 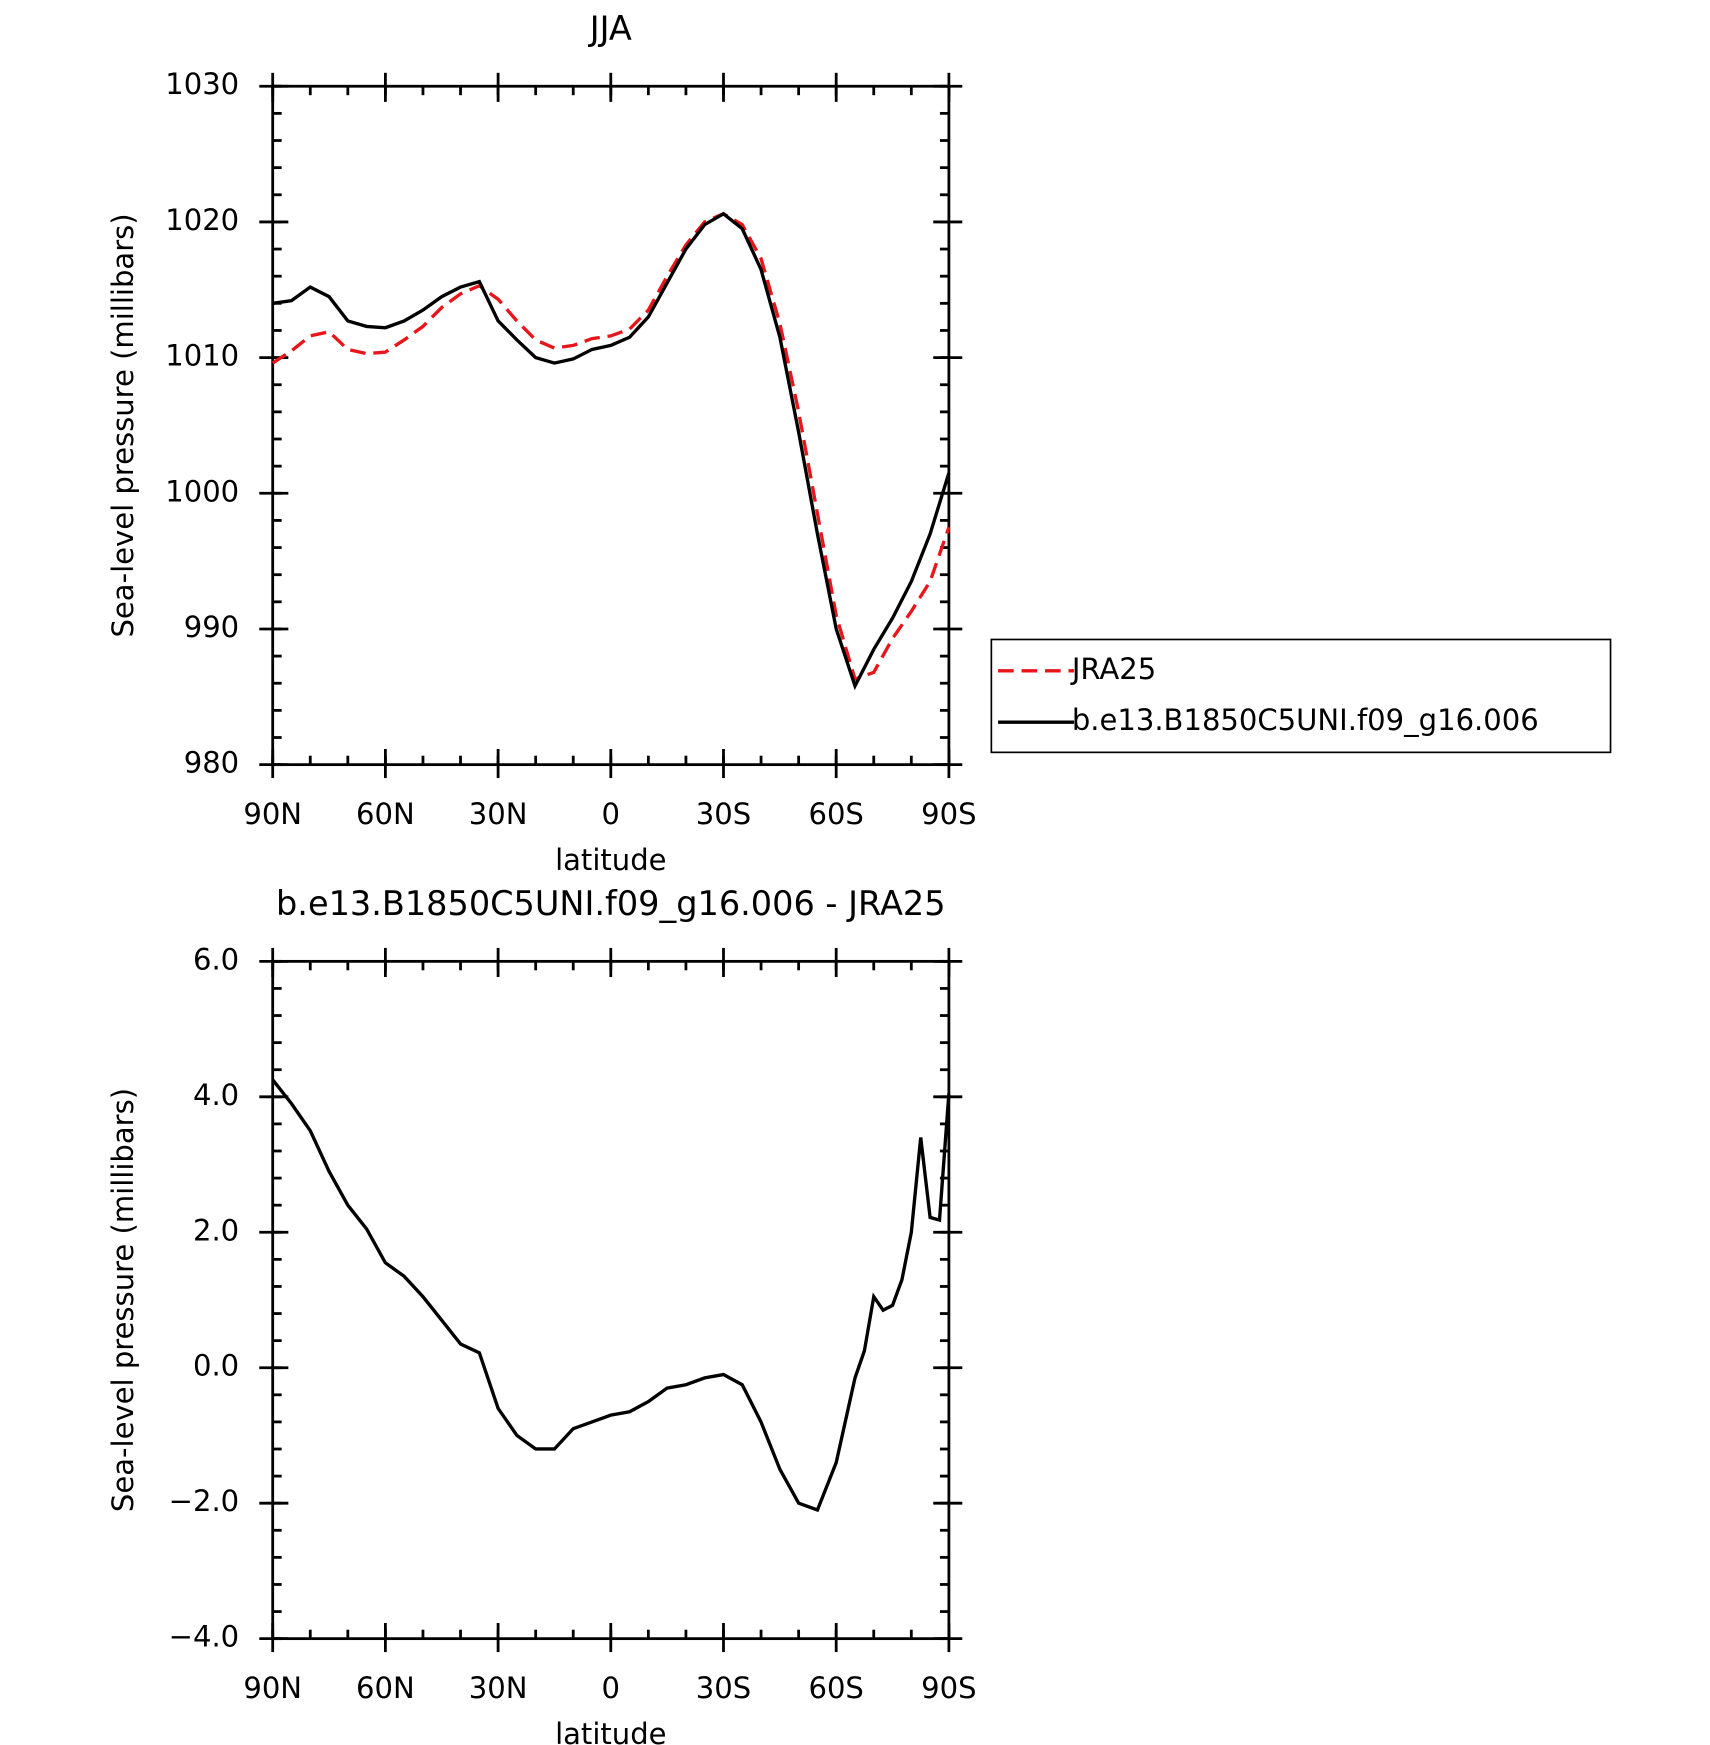 What do you see at coordinates (202, 356) in the screenshot?
I see `y-tick-label: 1010` at bounding box center [202, 356].